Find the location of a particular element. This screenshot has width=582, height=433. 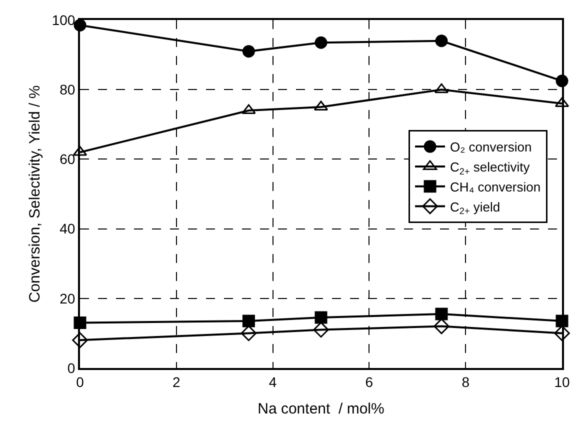

x-tick-label: 8 is located at coordinates (466, 382).